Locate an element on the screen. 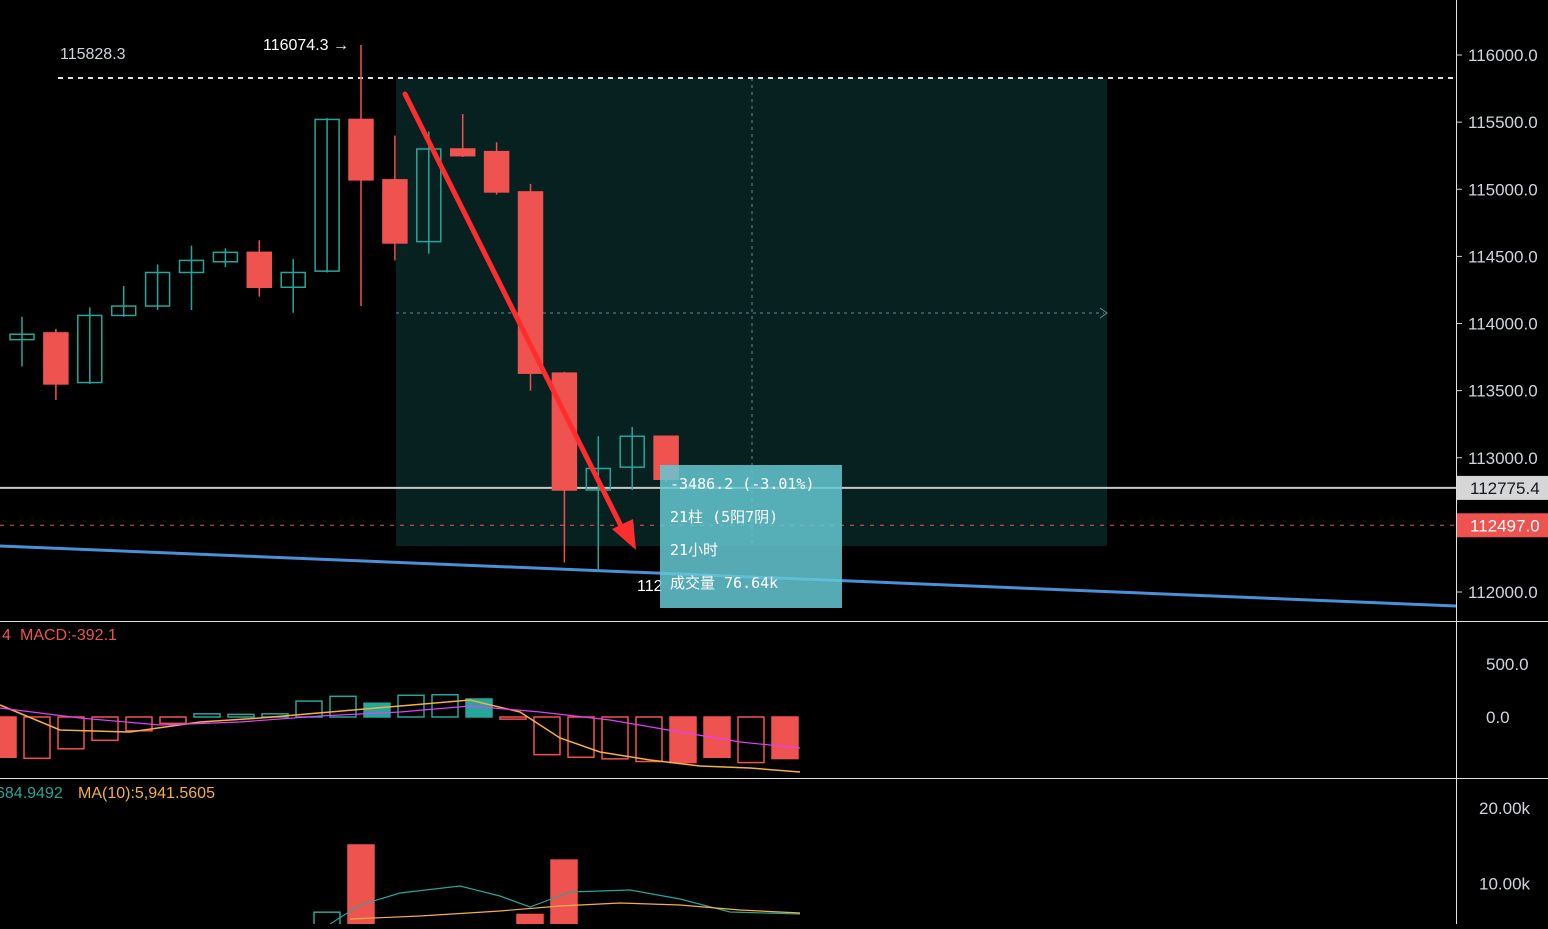 This screenshot has height=929, width=1548. measure-duration: 21小时 is located at coordinates (694, 550).